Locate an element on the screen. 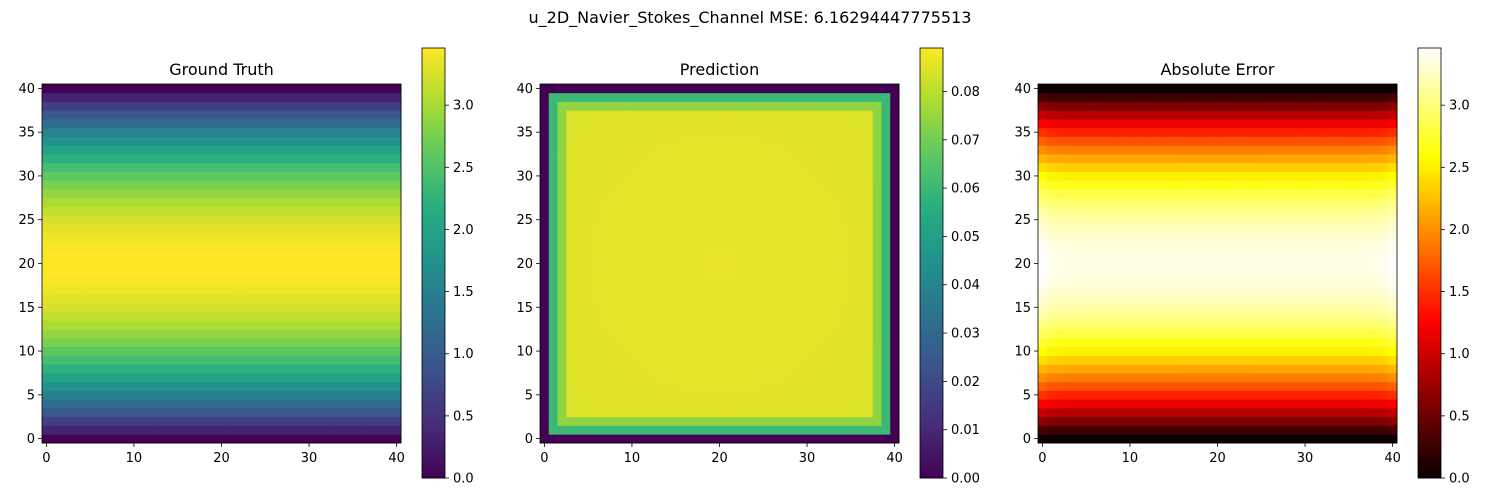 The image size is (1500, 500). colorbar-tick-label: 0.05 is located at coordinates (965, 237).